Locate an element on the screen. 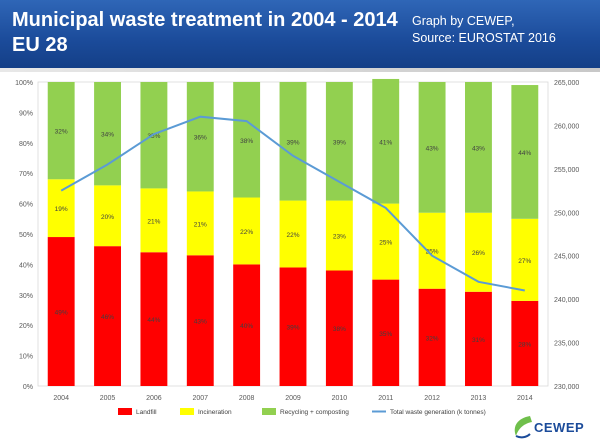  bar-data-label: 36% is located at coordinates (200, 138).